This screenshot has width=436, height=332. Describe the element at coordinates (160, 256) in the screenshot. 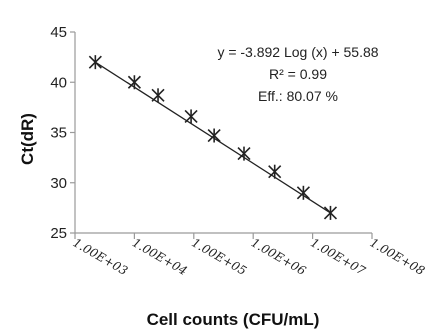

I see `x-tick-label: 1.00E+04` at that location.